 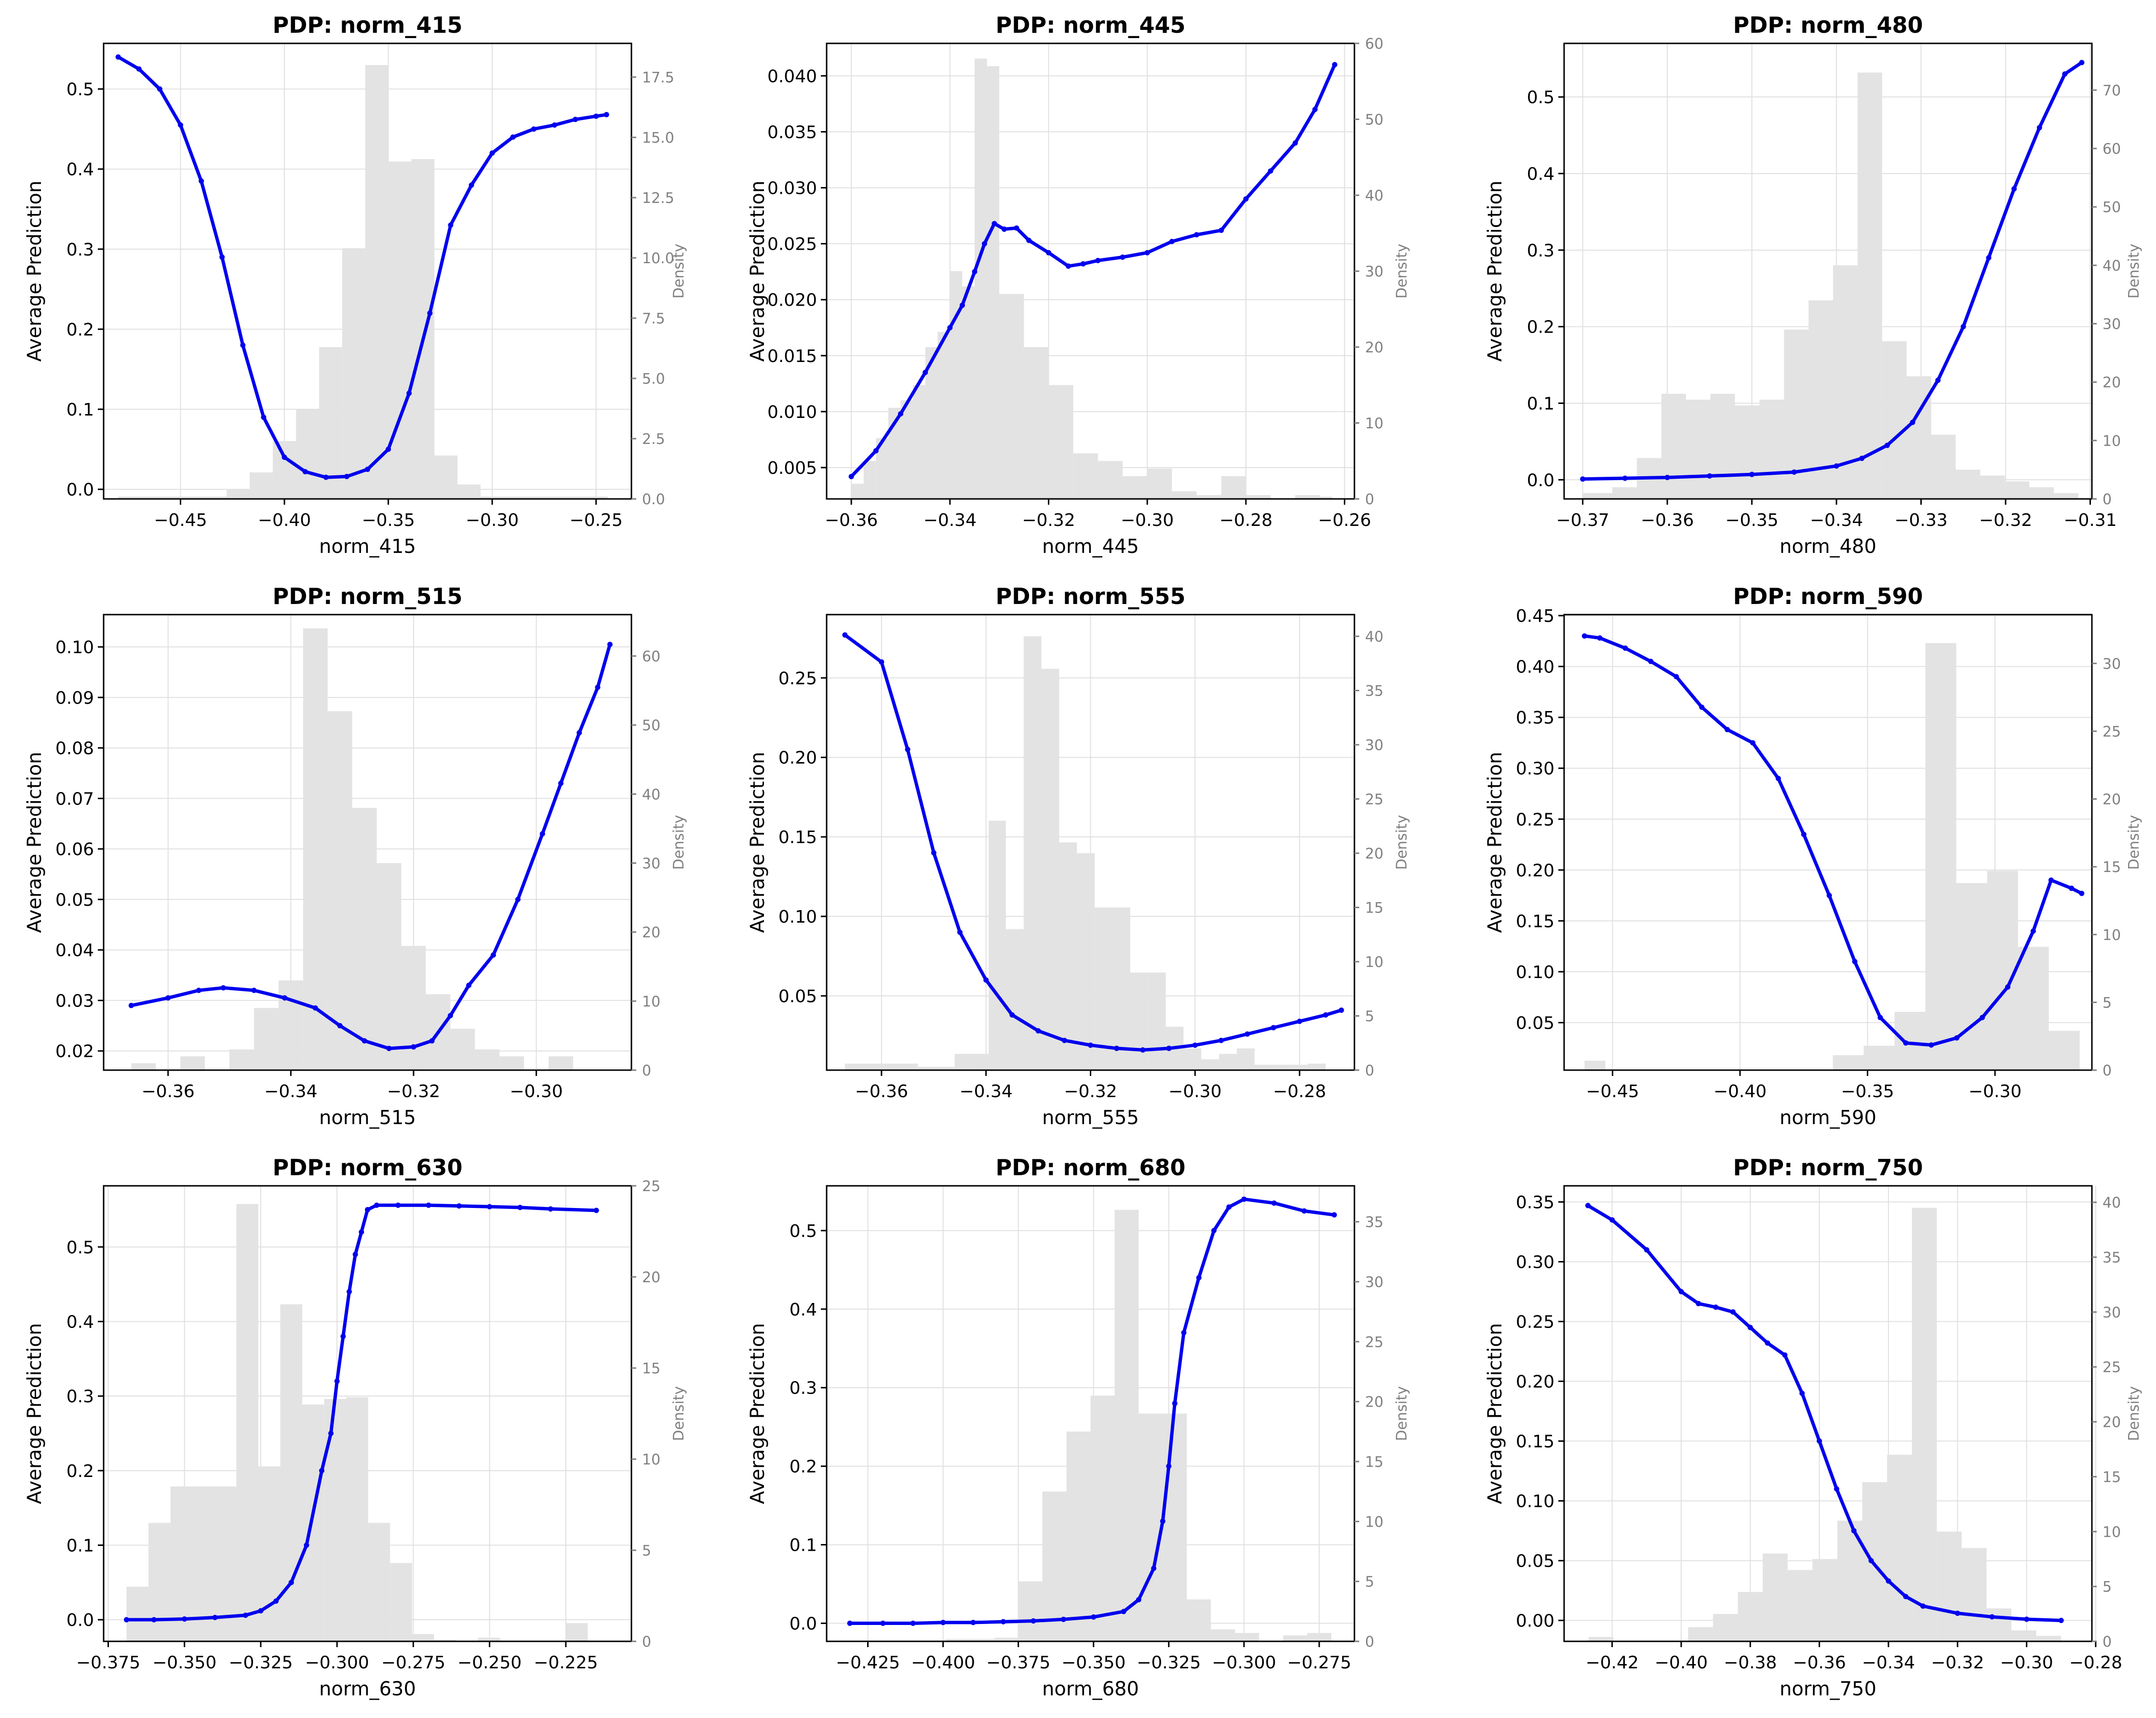 I want to click on y-tick-label: 0.1, so click(x=1541, y=404).